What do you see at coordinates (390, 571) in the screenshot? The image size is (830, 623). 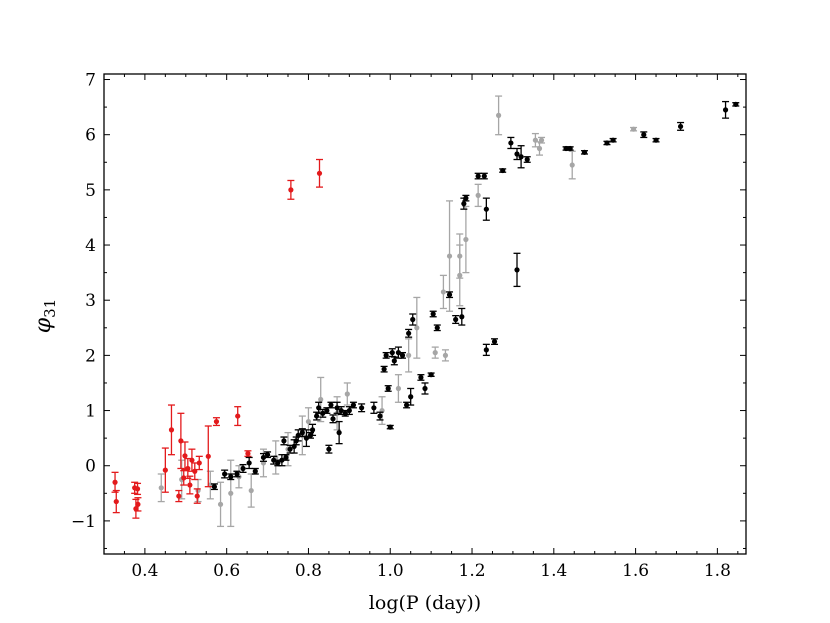 I see `x-tick-label: 1.0` at bounding box center [390, 571].